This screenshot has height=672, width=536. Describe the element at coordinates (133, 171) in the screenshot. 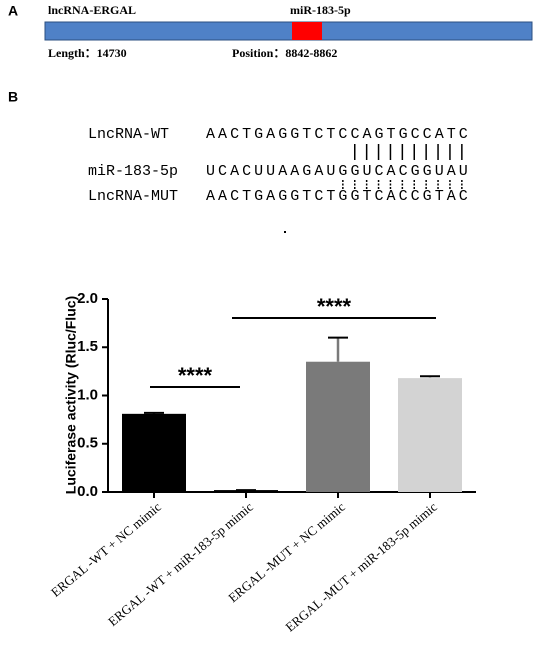

I see `row-name: miR-183-5p` at that location.